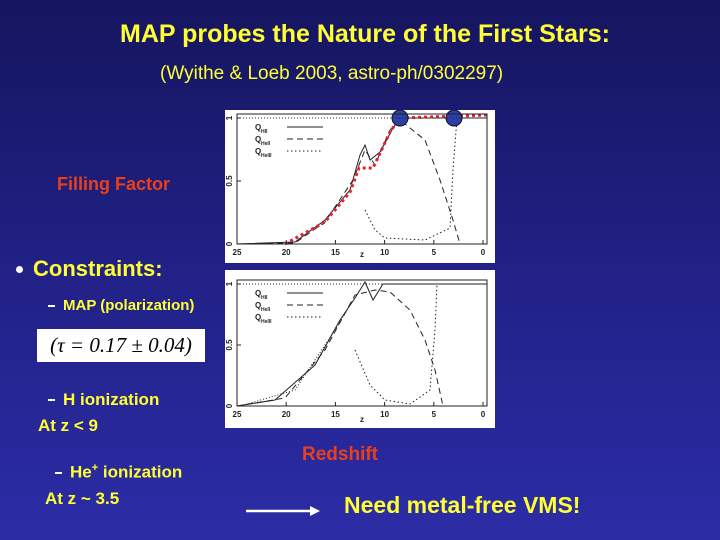 The height and width of the screenshot is (540, 720). What do you see at coordinates (129, 305) in the screenshot?
I see `map-constraint: MAP (polarization)` at bounding box center [129, 305].